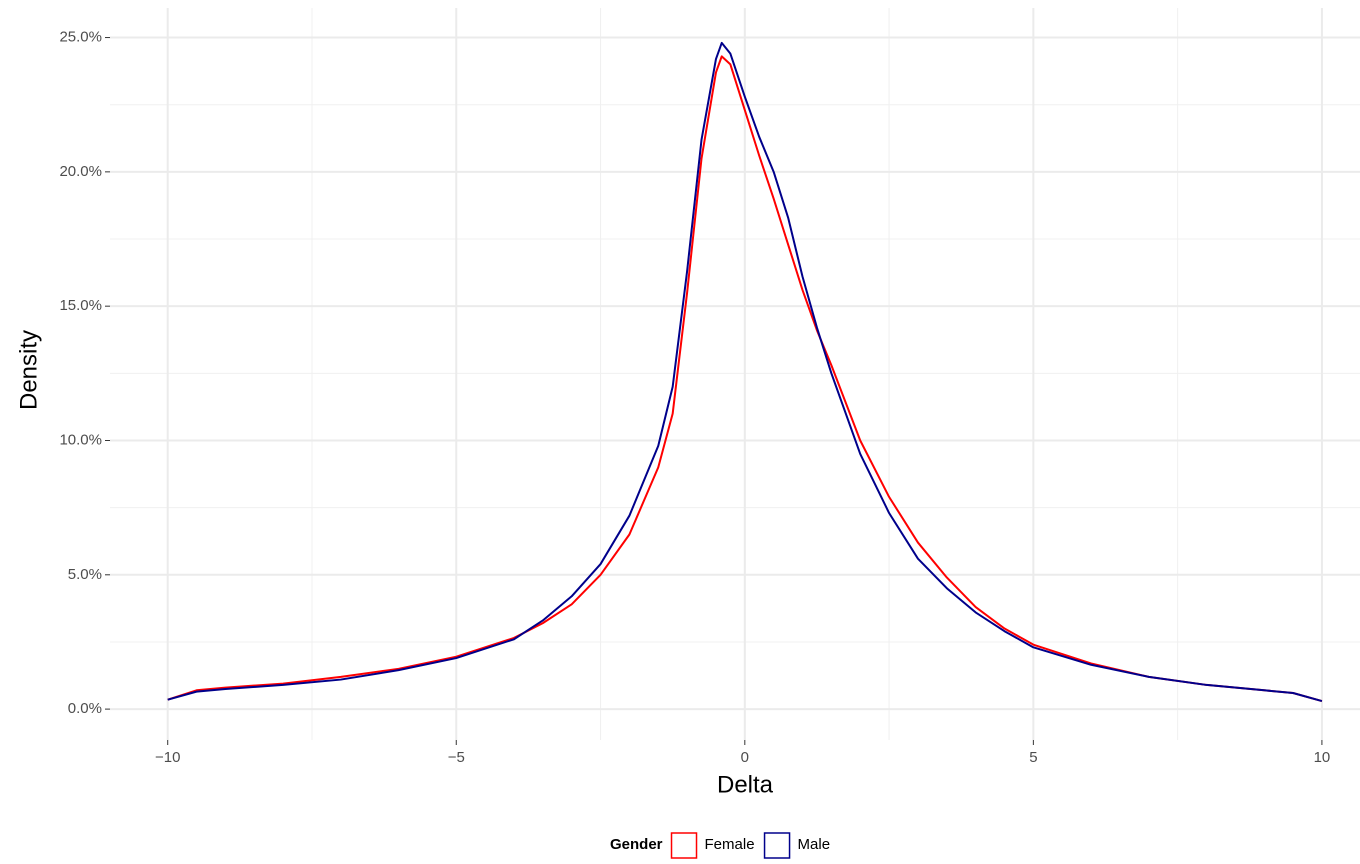  What do you see at coordinates (28, 370) in the screenshot?
I see `y-axis-title: Density` at bounding box center [28, 370].